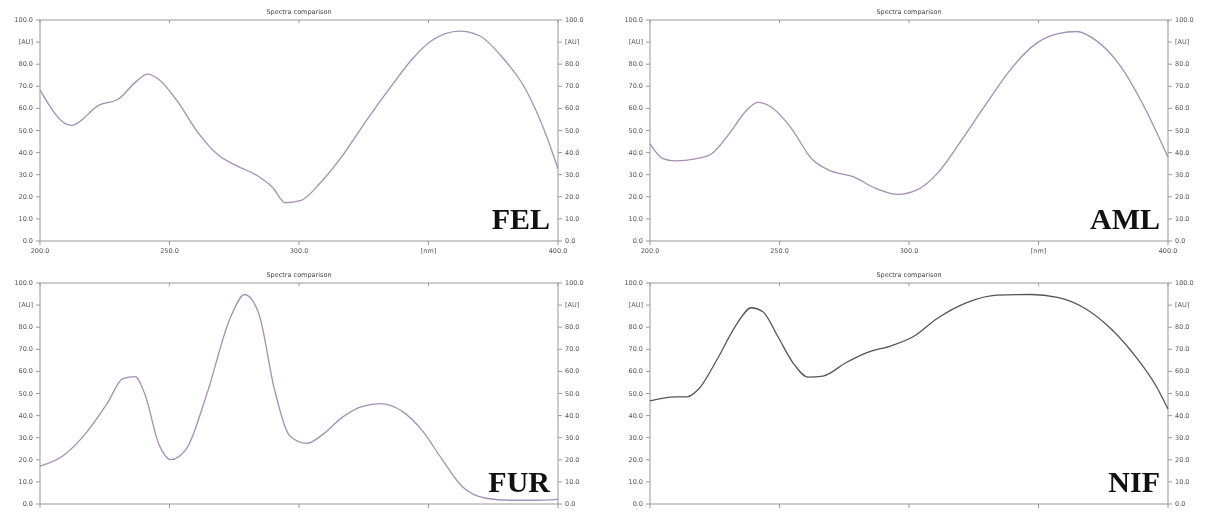  I want to click on annotation: NIF, so click(1134, 481).